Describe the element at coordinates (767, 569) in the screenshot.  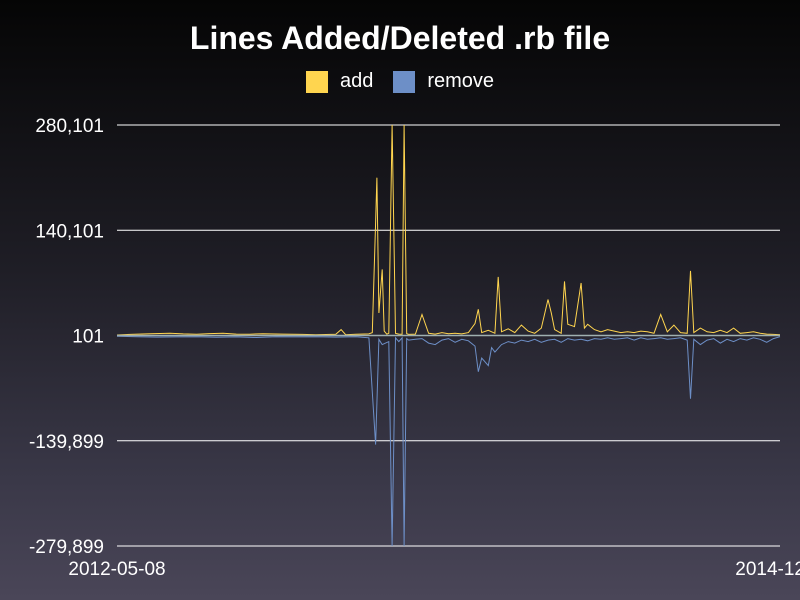
I see `x-tick-label: 2014-12` at that location.